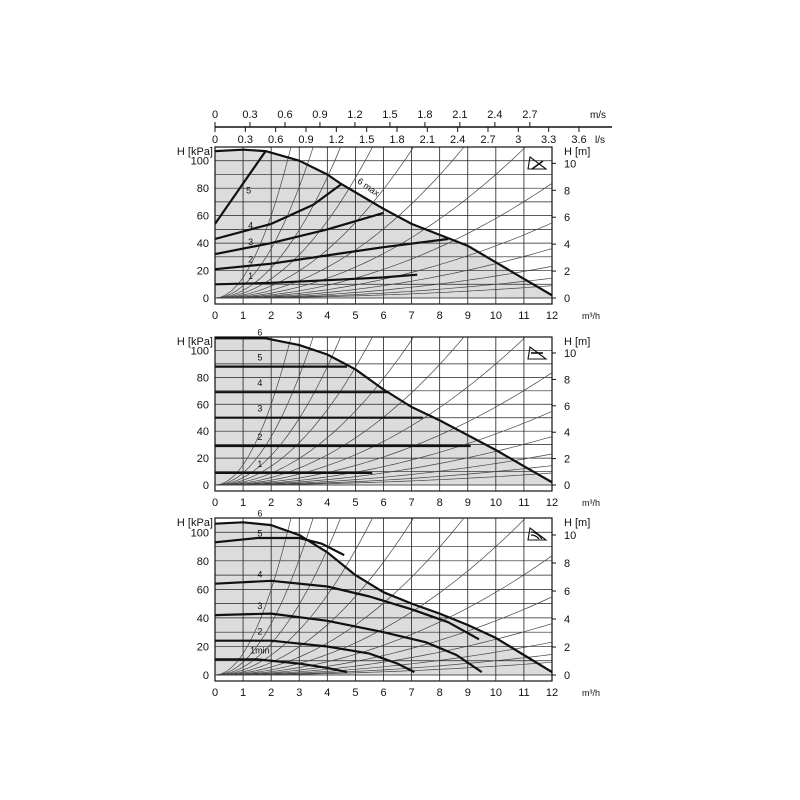 This screenshot has width=800, height=800. I want to click on curve-label: 1, so click(250, 276).